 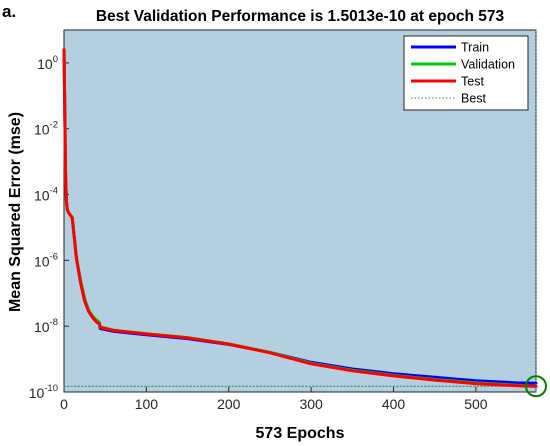 I want to click on y-axis: 10⁰ 10⁻² 10⁻⁴ 10⁻⁶ 10⁻⁸ 10⁻¹⁰, so click(x=49, y=227).